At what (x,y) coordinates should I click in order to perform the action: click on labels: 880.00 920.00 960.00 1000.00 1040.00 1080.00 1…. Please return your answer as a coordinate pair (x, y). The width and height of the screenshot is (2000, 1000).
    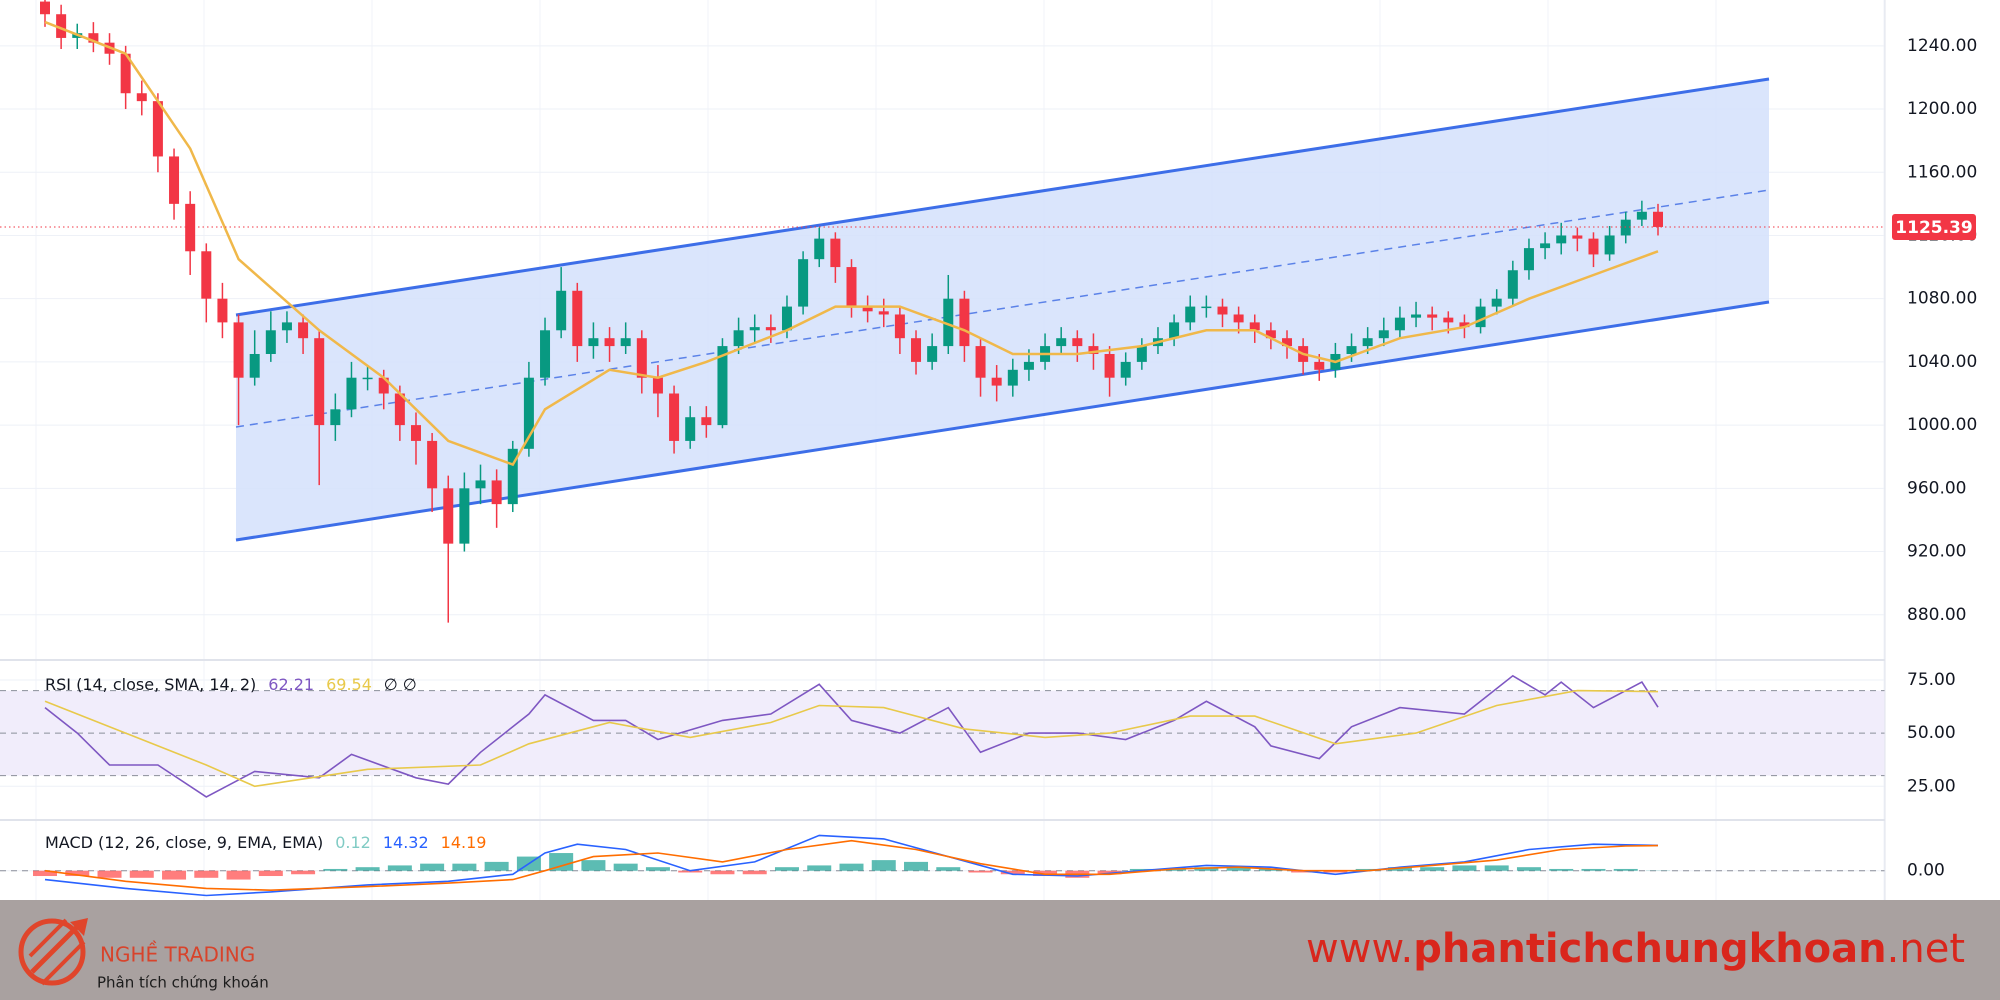
    Looking at the image, I should click on (1934, 458).